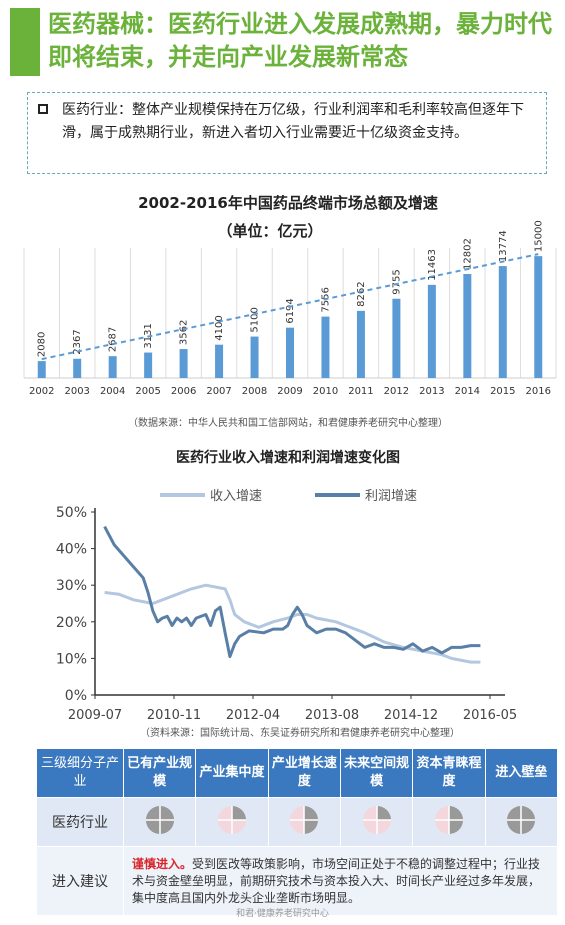 Image resolution: width=565 pixels, height=925 pixels. I want to click on line-y-tick: 50%, so click(71, 513).